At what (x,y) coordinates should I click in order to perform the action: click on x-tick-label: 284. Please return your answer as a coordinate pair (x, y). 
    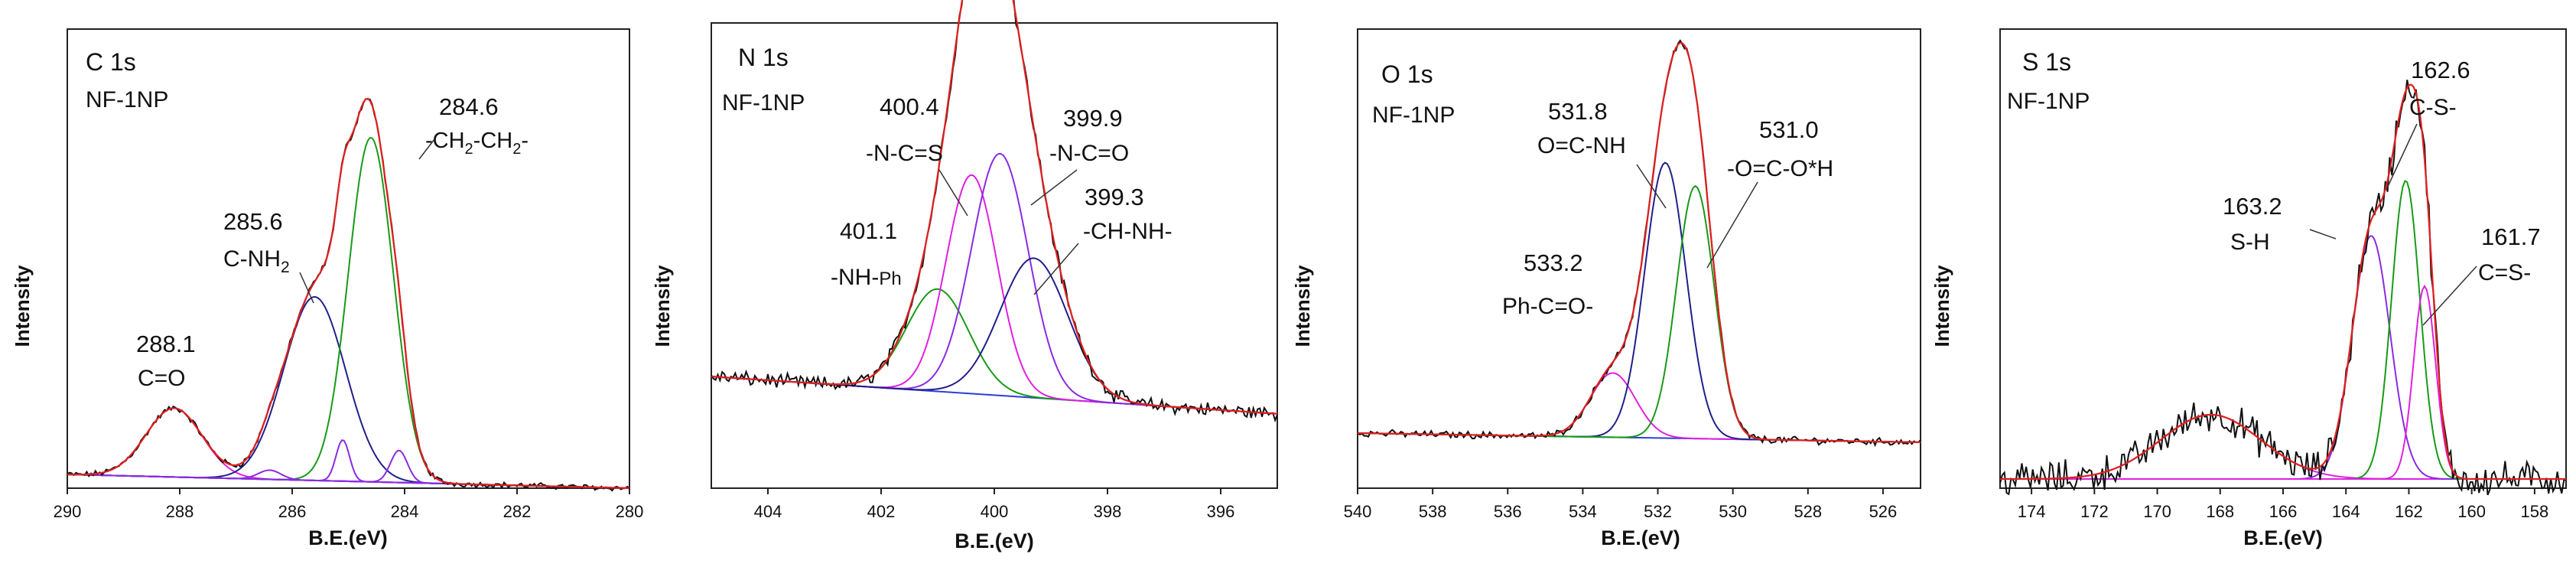
    Looking at the image, I should click on (405, 512).